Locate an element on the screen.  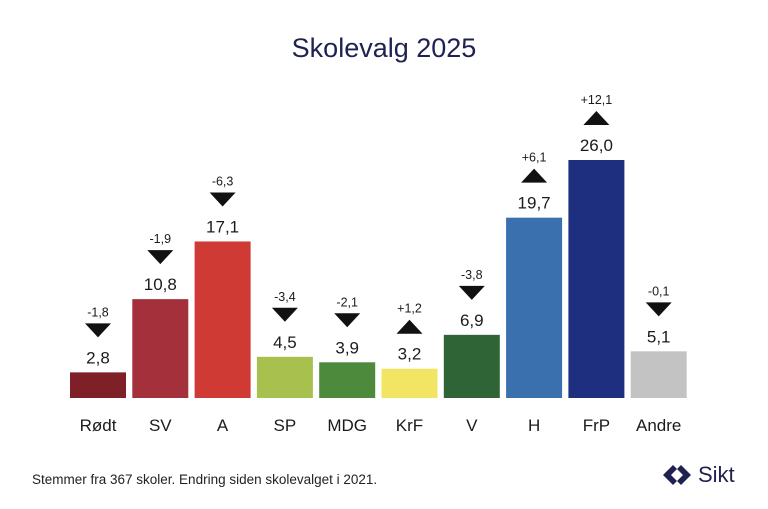
change-label-5: +1,2 is located at coordinates (409, 309).